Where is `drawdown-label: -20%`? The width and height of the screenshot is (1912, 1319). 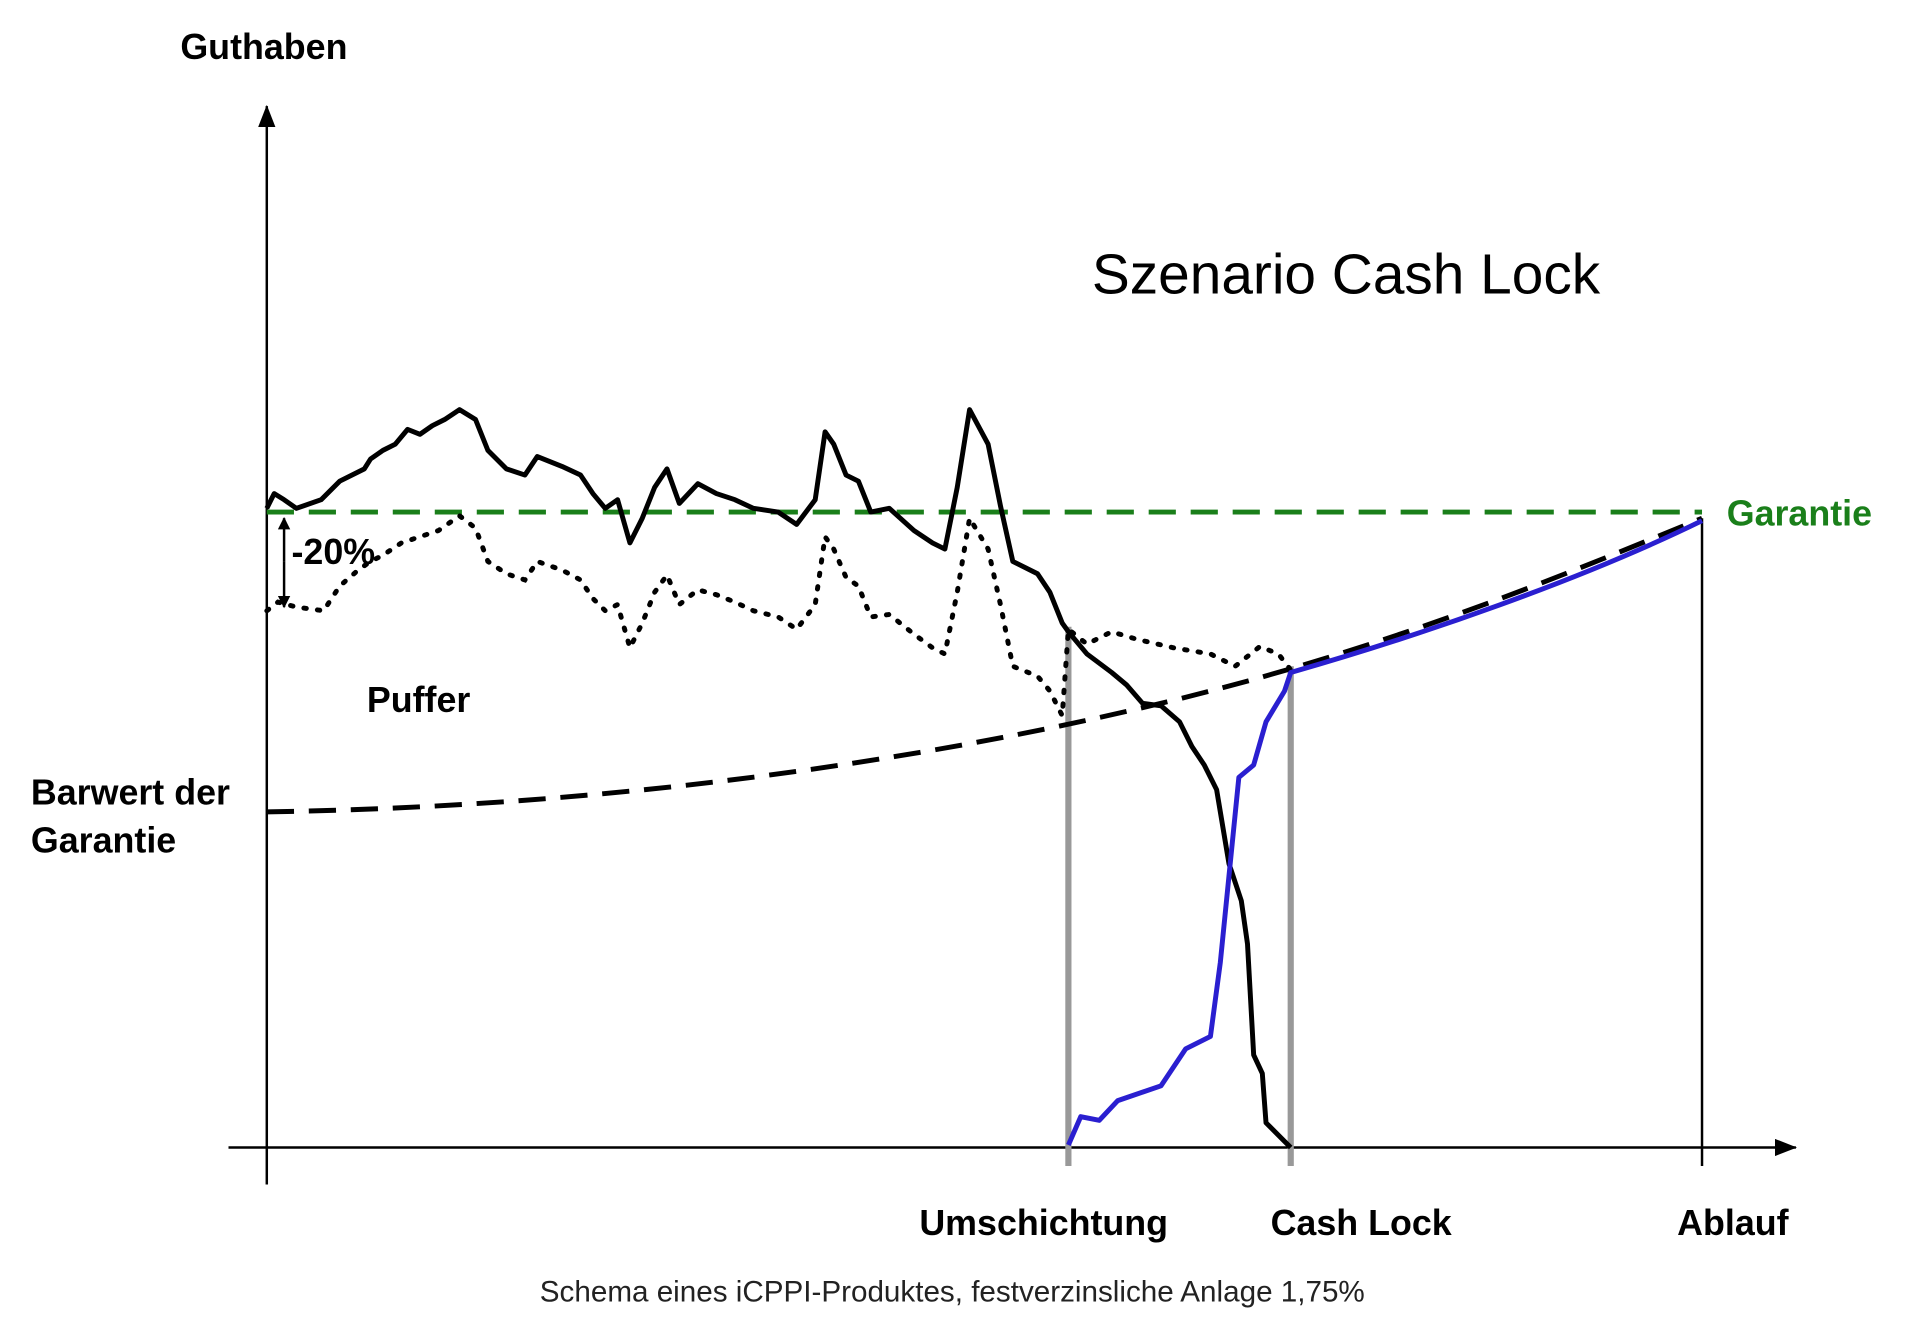
drawdown-label: -20% is located at coordinates (333, 552).